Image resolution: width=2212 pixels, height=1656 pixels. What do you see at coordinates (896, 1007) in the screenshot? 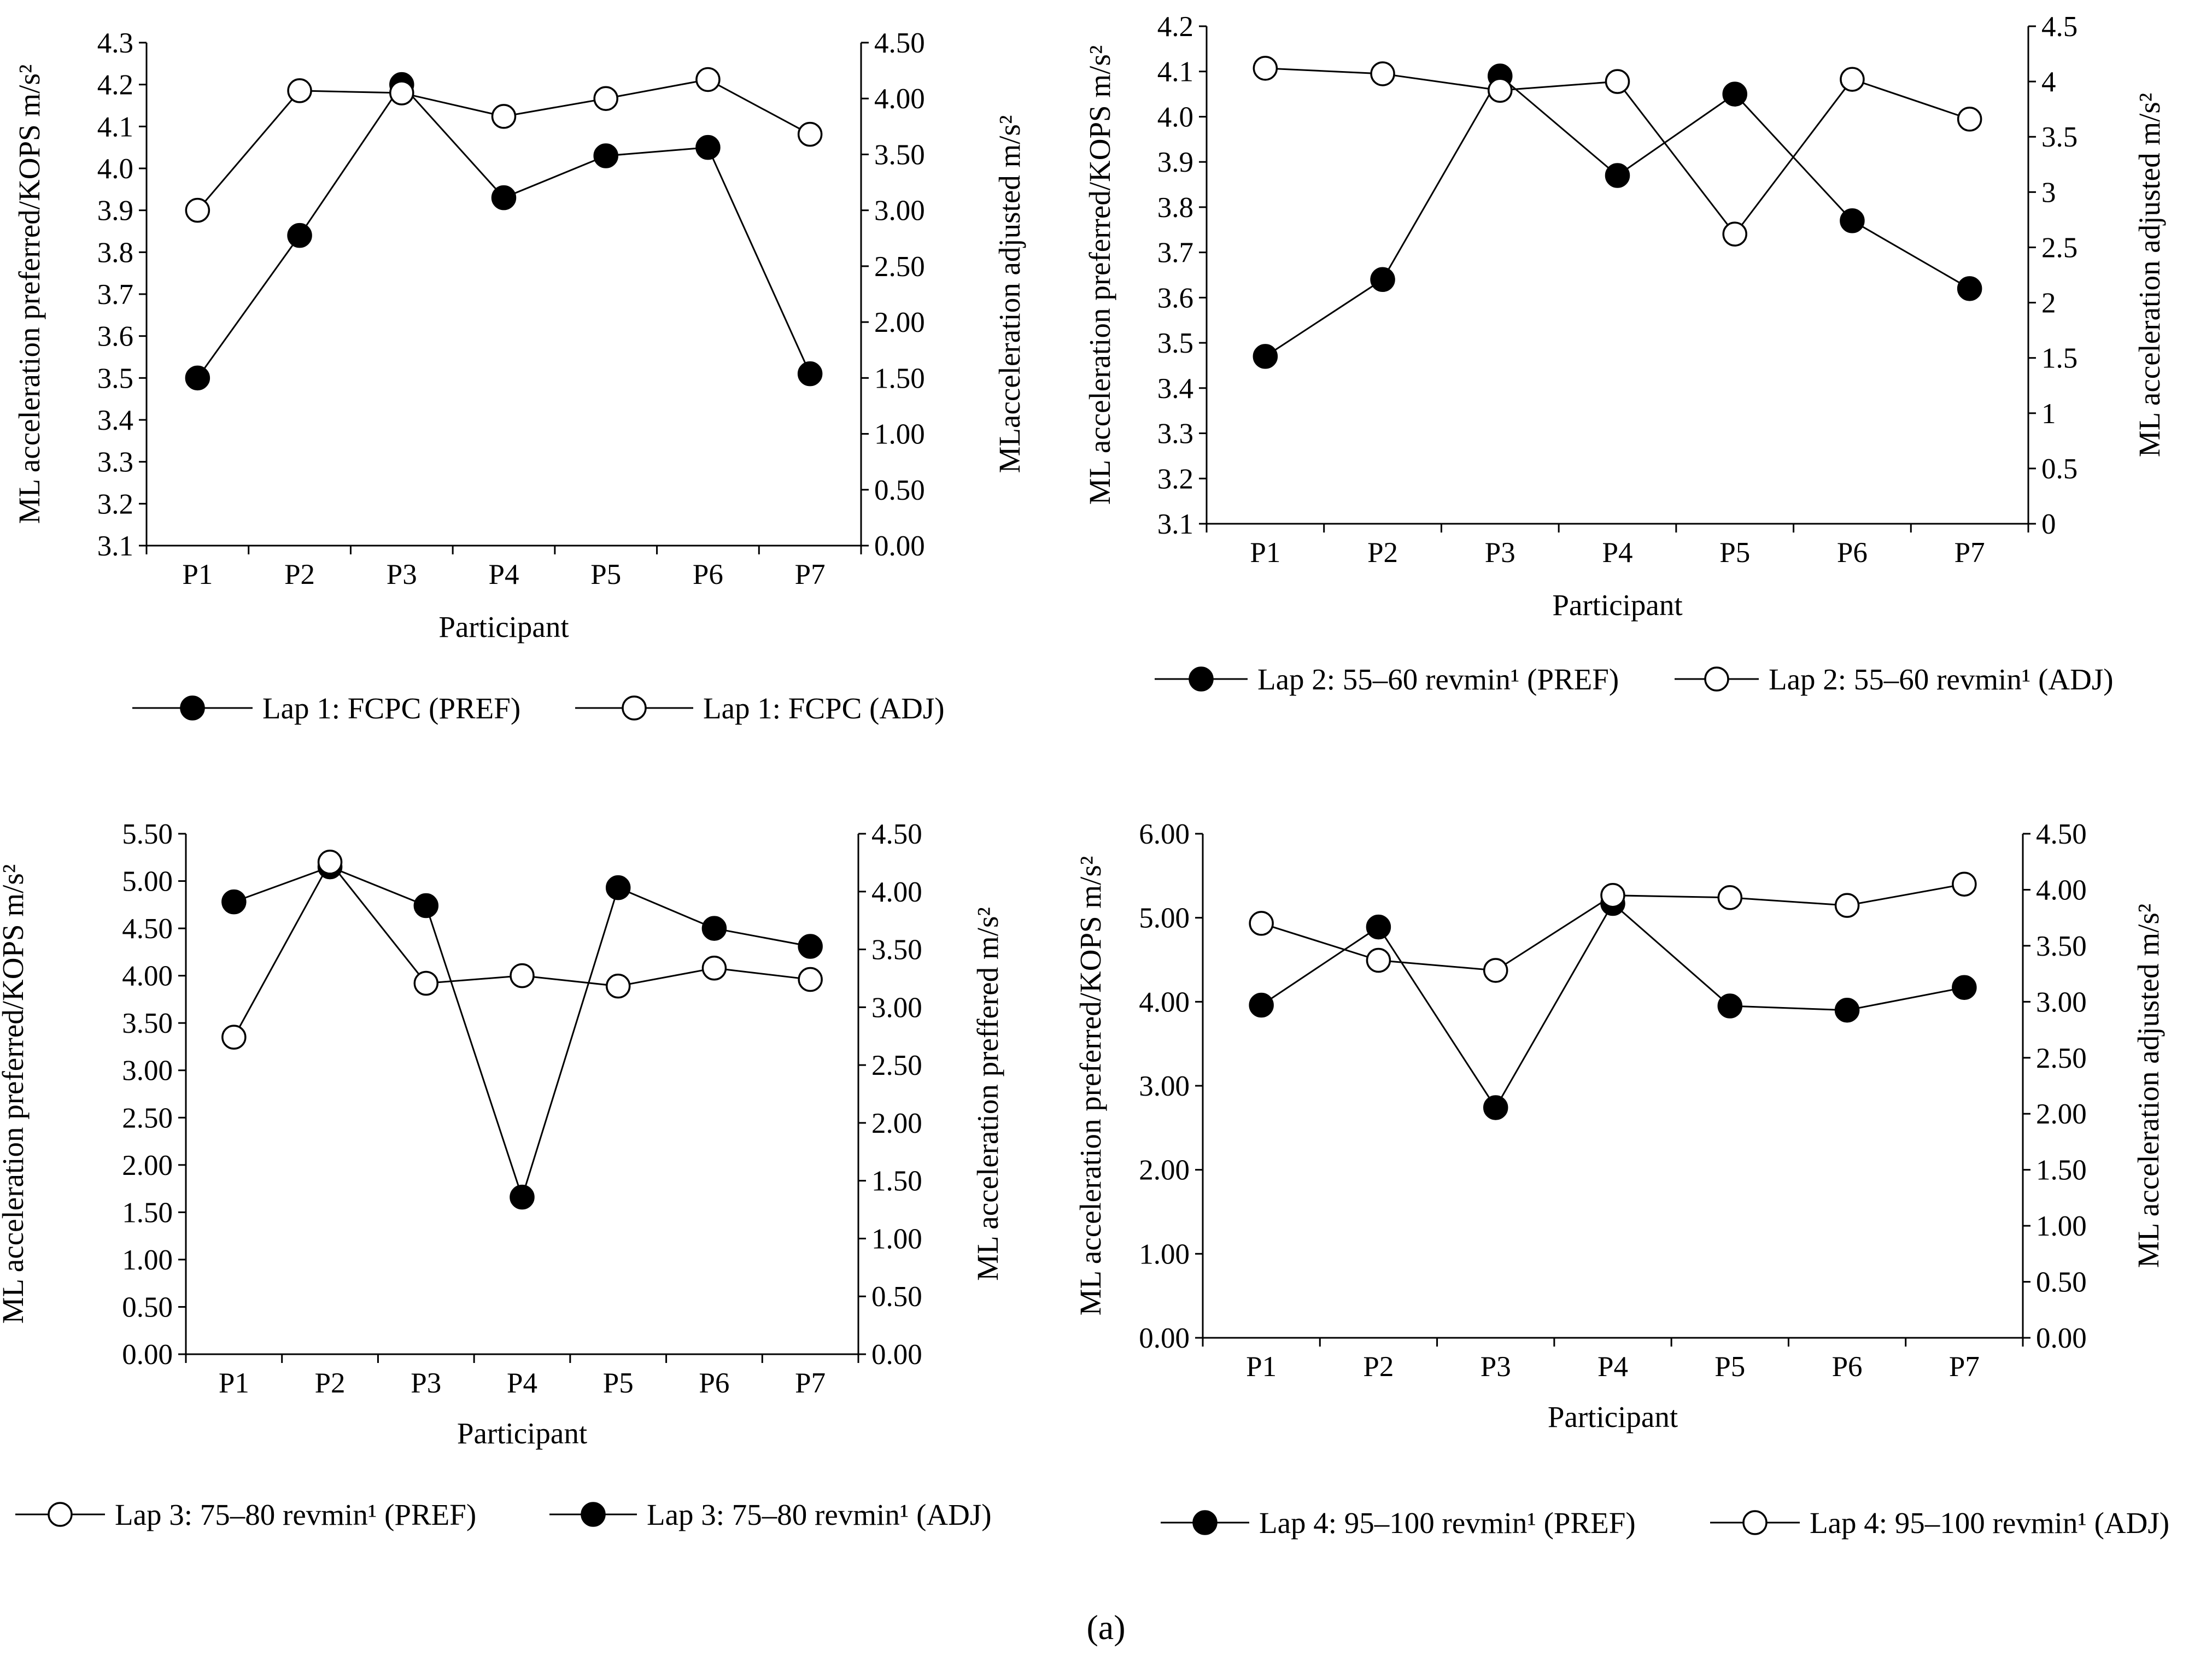
I see `y-right-tick-label: 3.00` at bounding box center [896, 1007].